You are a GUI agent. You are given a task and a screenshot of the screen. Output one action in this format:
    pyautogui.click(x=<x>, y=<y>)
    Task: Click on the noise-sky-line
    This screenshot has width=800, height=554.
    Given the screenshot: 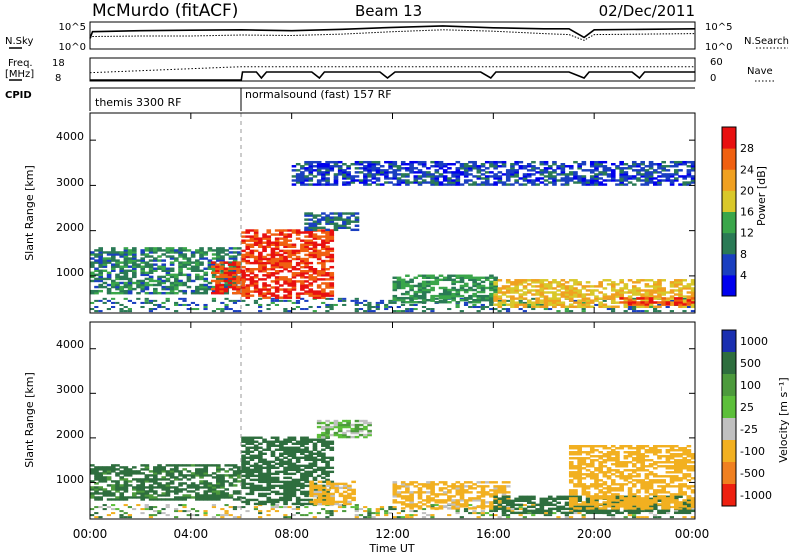 What is the action you would take?
    pyautogui.click(x=392, y=32)
    